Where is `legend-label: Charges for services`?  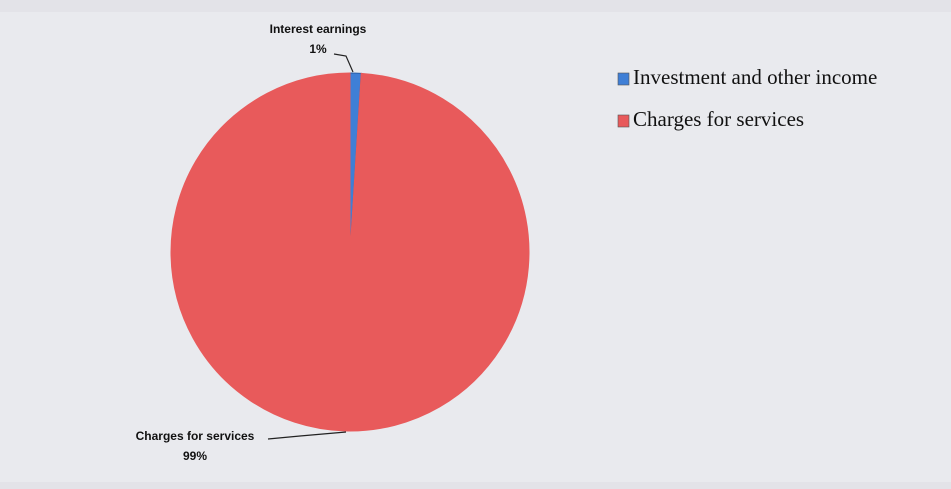 legend-label: Charges for services is located at coordinates (718, 119).